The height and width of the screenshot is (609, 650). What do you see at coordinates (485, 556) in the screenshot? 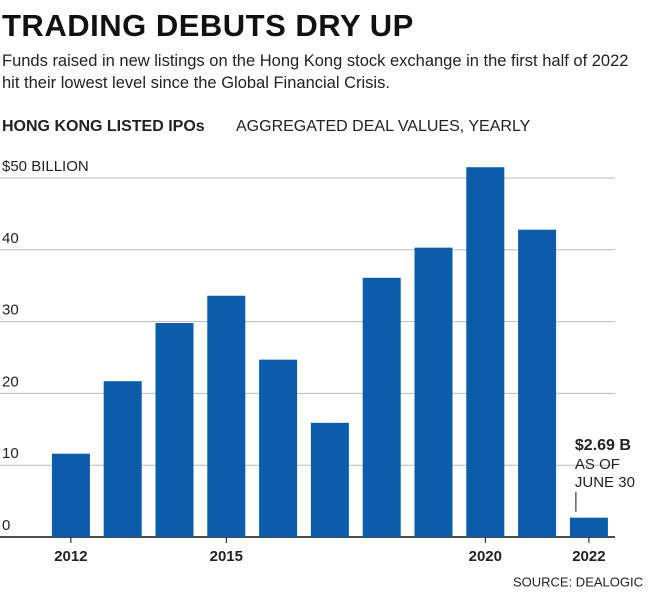
I see `x-tick-label: 2020` at bounding box center [485, 556].